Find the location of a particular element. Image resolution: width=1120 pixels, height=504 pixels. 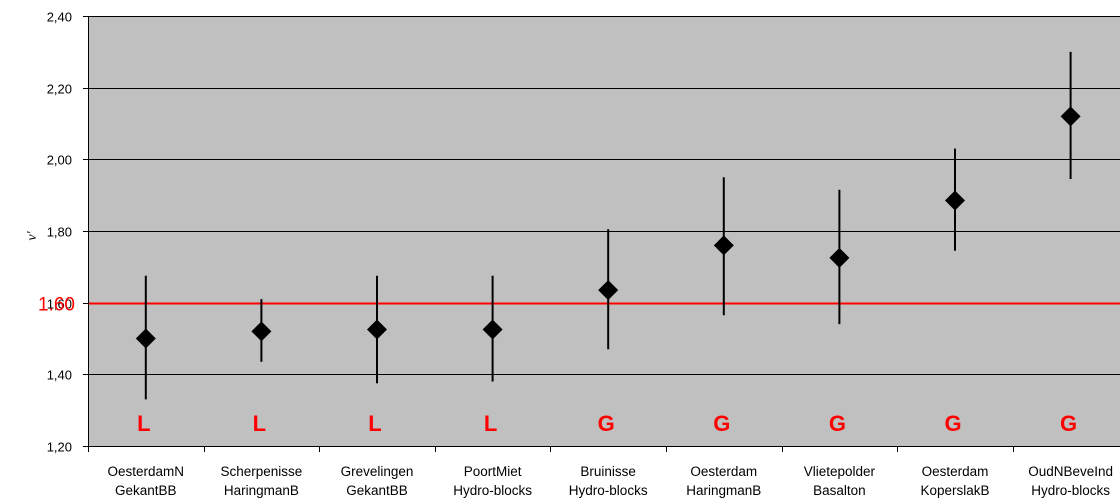

x-tick-label: PoortMiet Hydro-blocks is located at coordinates (492, 481).